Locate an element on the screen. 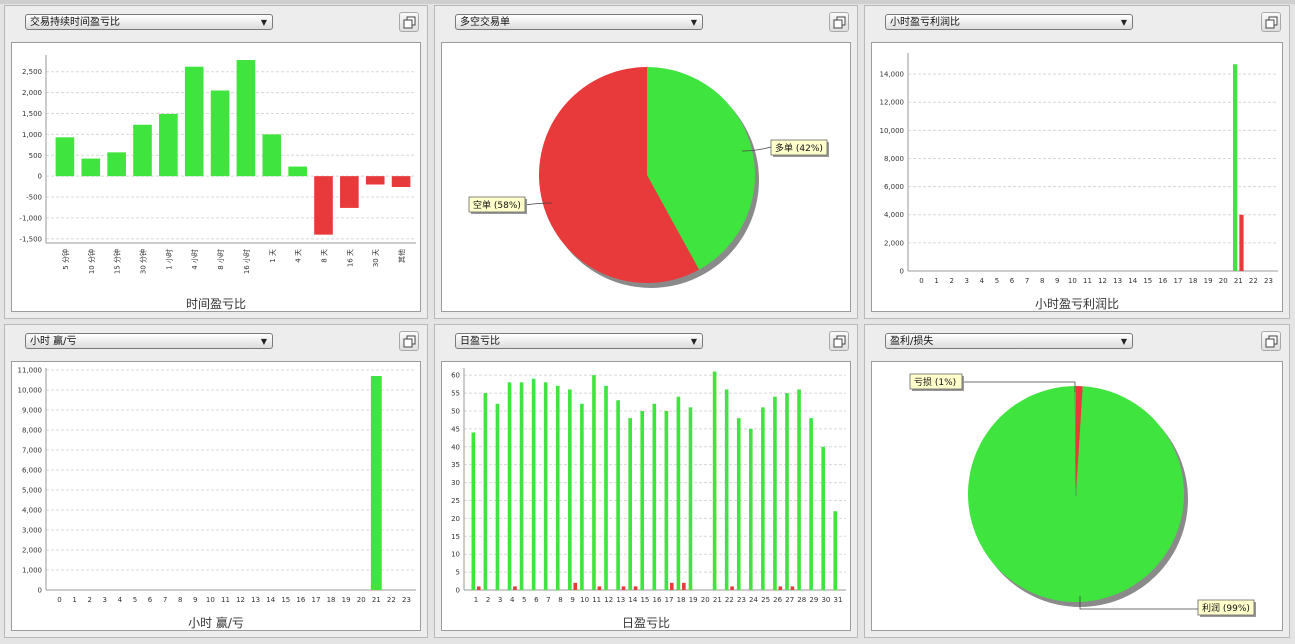 The width and height of the screenshot is (1295, 644). y-tick-label: 5 is located at coordinates (458, 573).